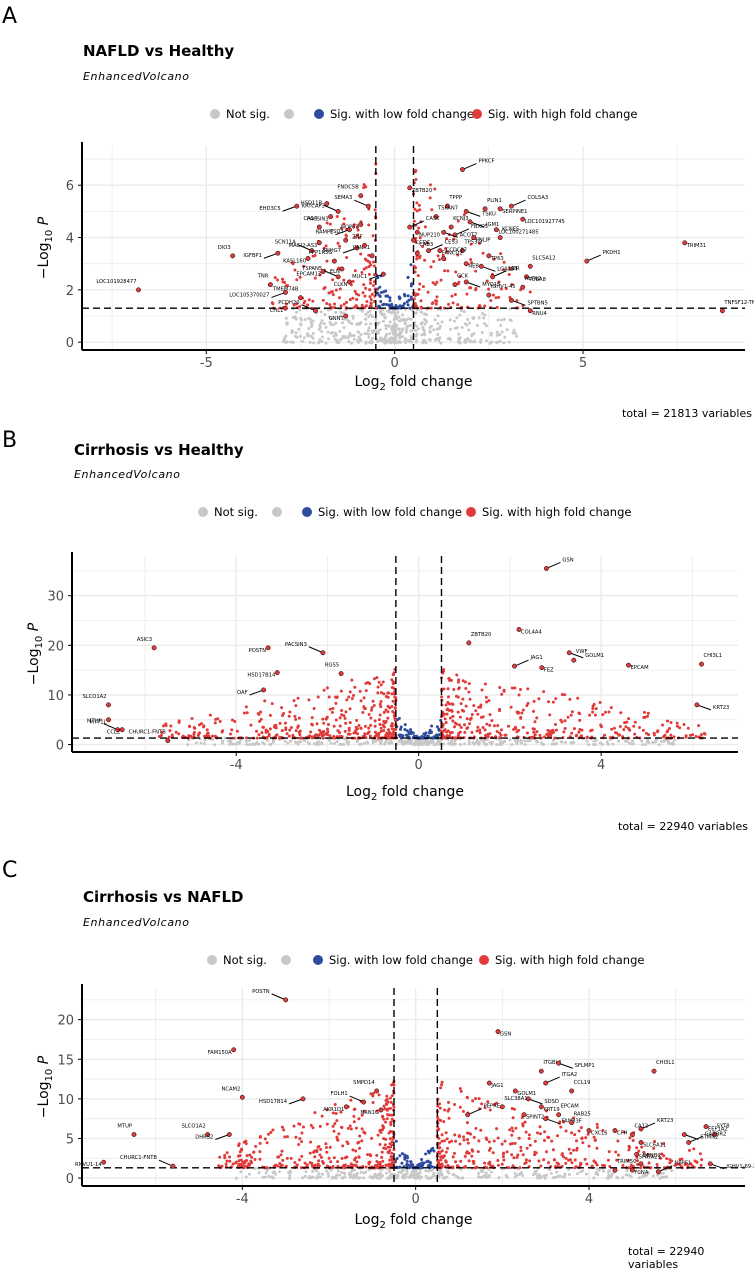 The image size is (754, 1271). Describe the element at coordinates (599, 1134) in the screenshot. I see `gene-label: CXCL6` at that location.